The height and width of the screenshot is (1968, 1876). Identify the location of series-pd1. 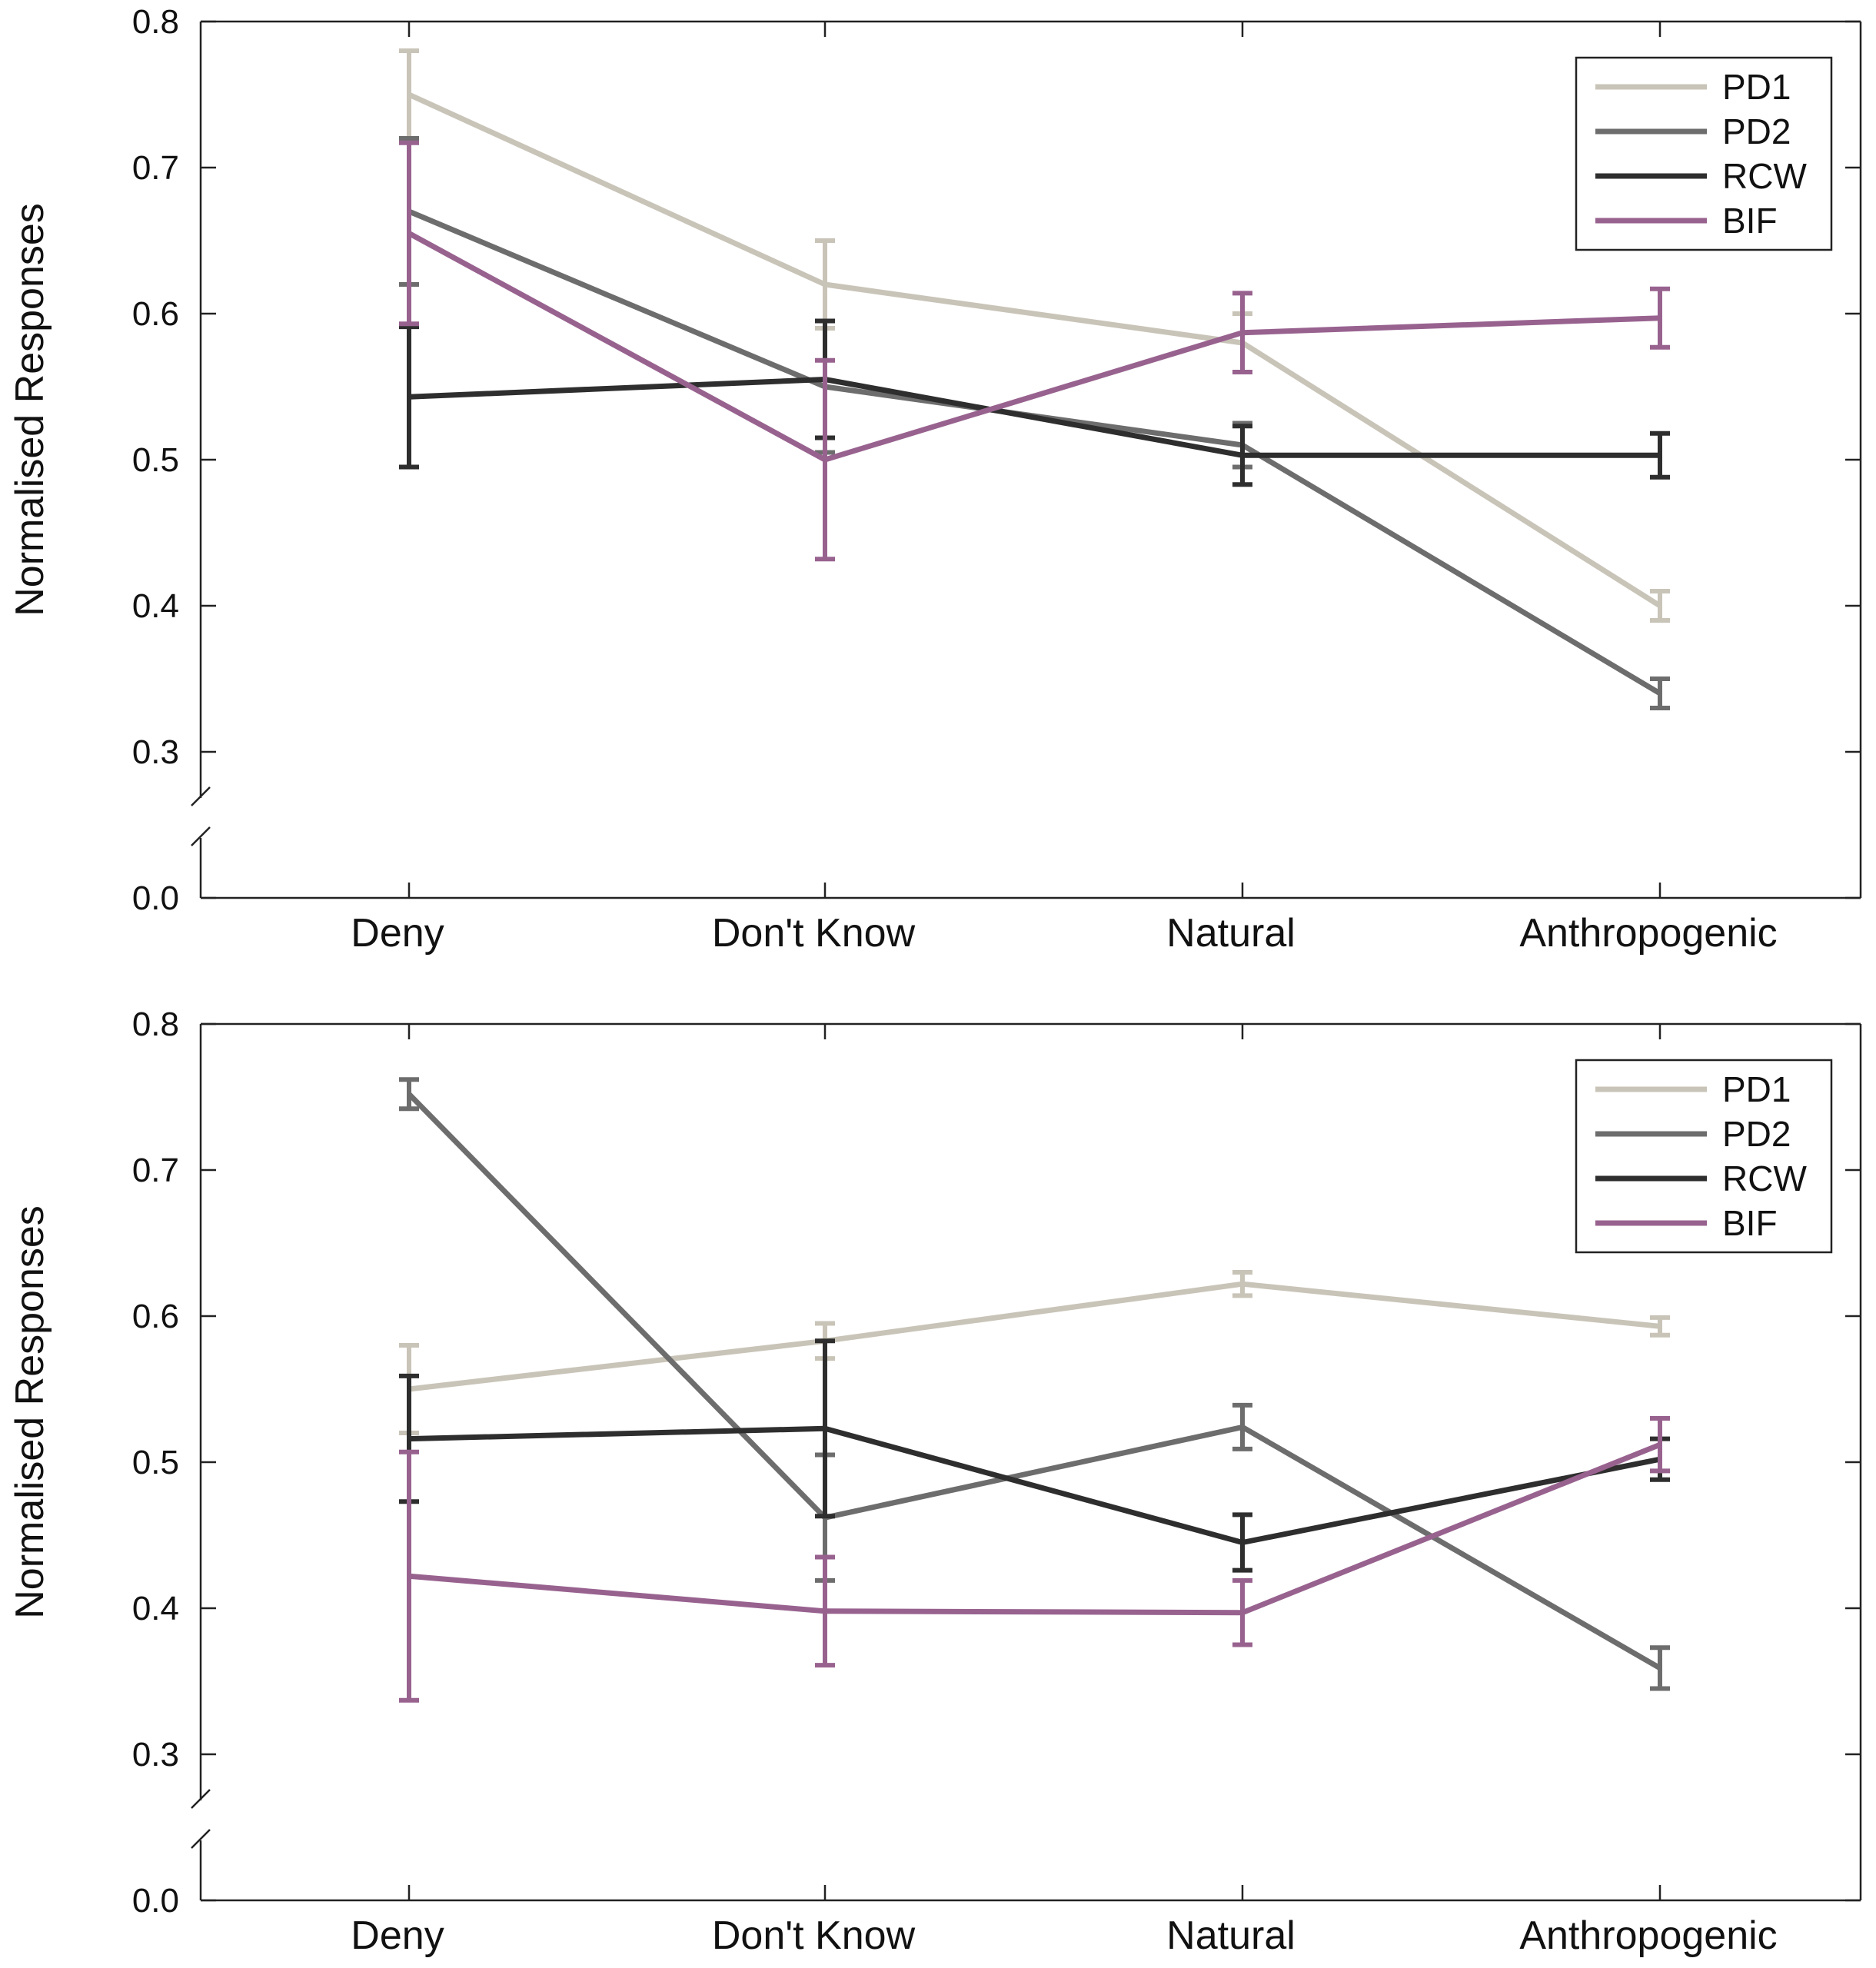
(1034, 1352).